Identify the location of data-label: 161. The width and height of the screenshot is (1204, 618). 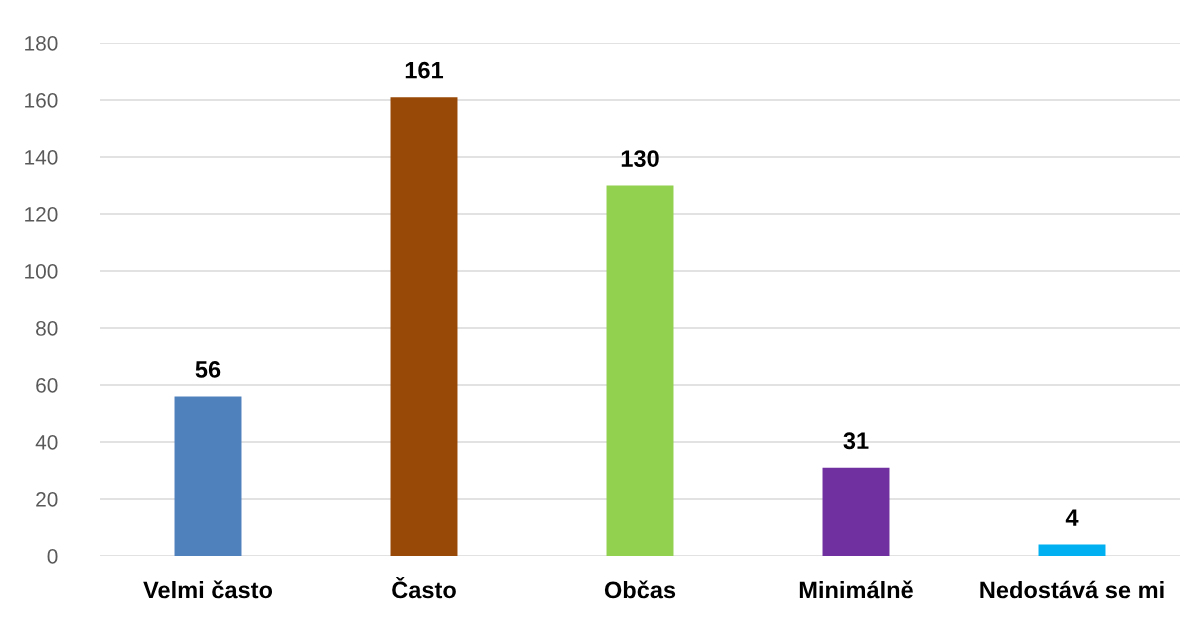
(424, 70).